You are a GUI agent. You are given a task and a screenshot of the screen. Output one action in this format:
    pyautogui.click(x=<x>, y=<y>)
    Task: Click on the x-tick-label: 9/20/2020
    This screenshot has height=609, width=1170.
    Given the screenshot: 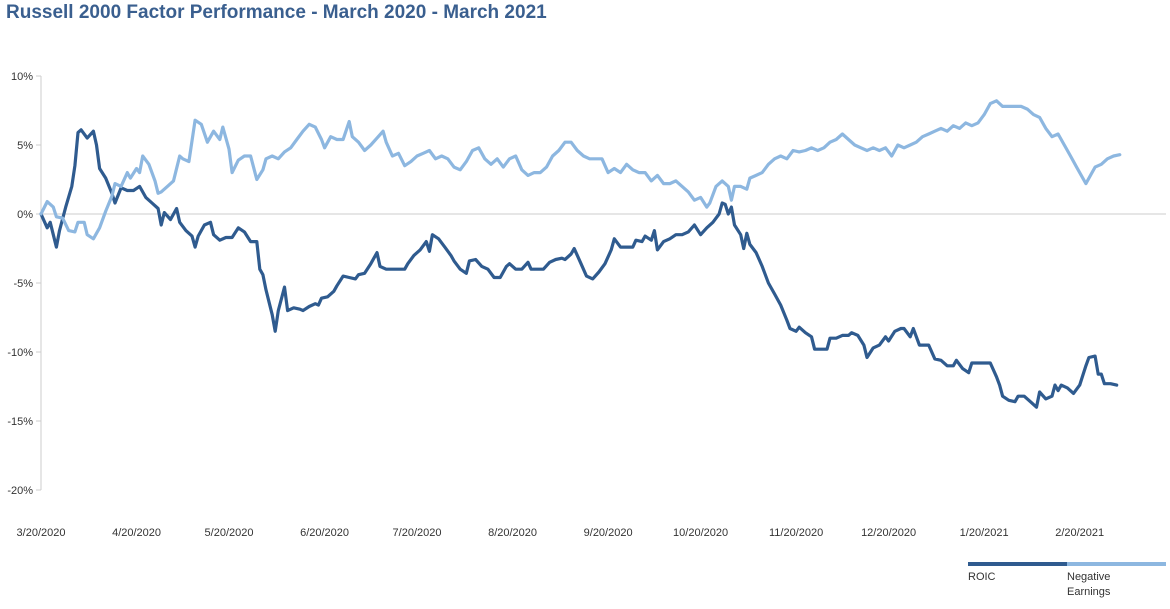 What is the action you would take?
    pyautogui.click(x=608, y=533)
    